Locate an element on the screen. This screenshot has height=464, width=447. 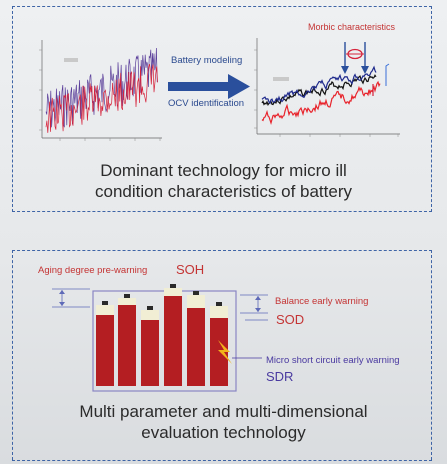
morbic-characteristics-label: Morbic characteristics is located at coordinates (352, 27).